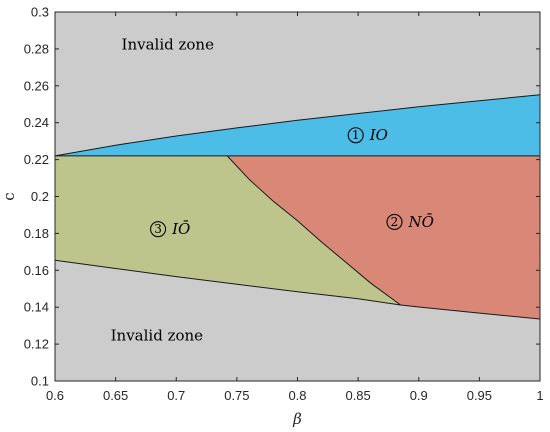 Image resolution: width=550 pixels, height=432 pixels. What do you see at coordinates (539, 395) in the screenshot?
I see `x-tick-label: 1` at bounding box center [539, 395].